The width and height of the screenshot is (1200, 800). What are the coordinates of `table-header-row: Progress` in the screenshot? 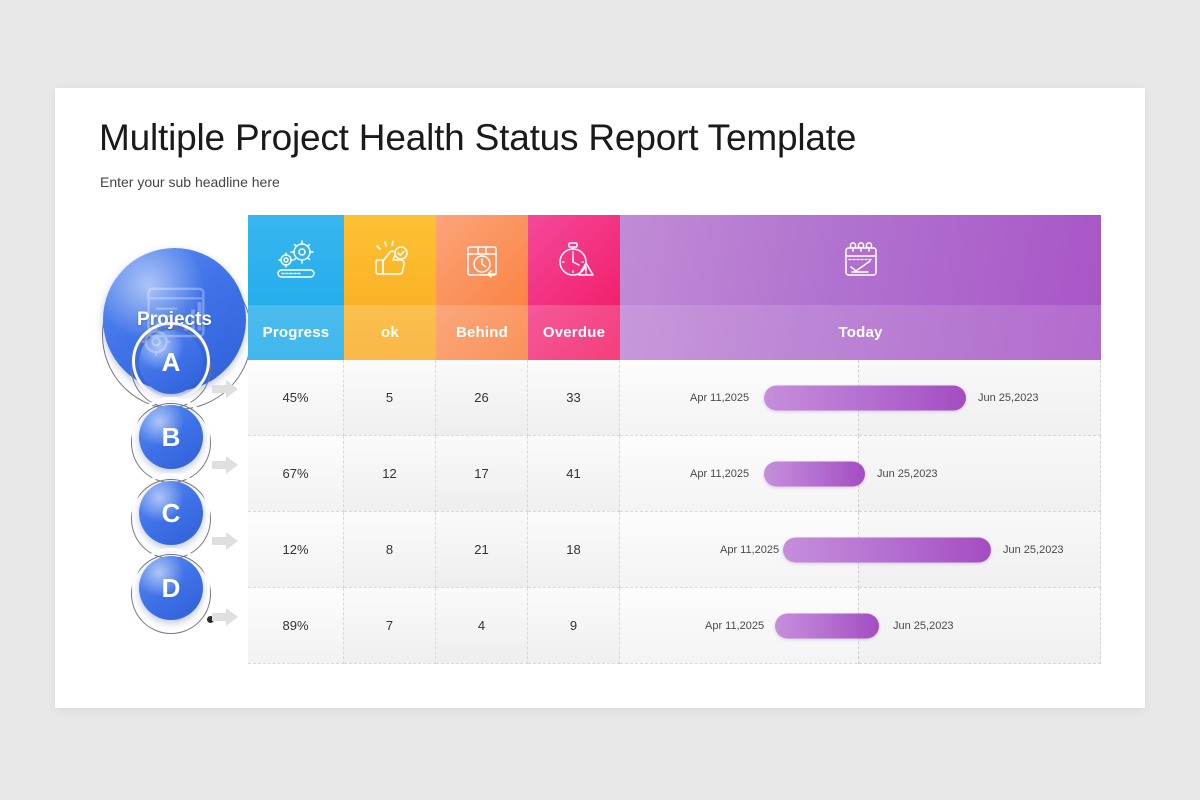 It's located at (674, 287).